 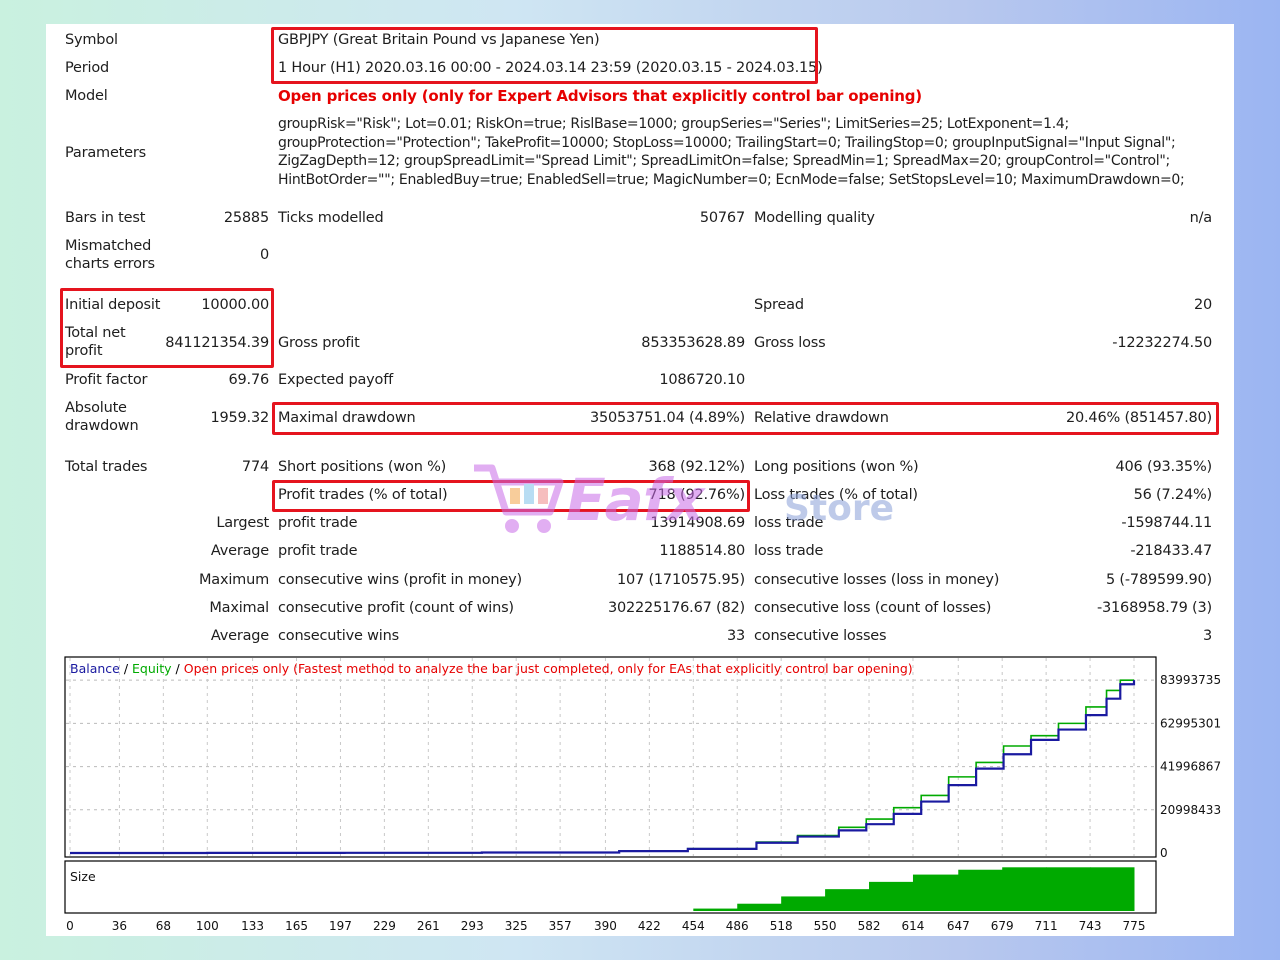 I want to click on maxdd-label: Maximal drawdown, so click(x=347, y=418).